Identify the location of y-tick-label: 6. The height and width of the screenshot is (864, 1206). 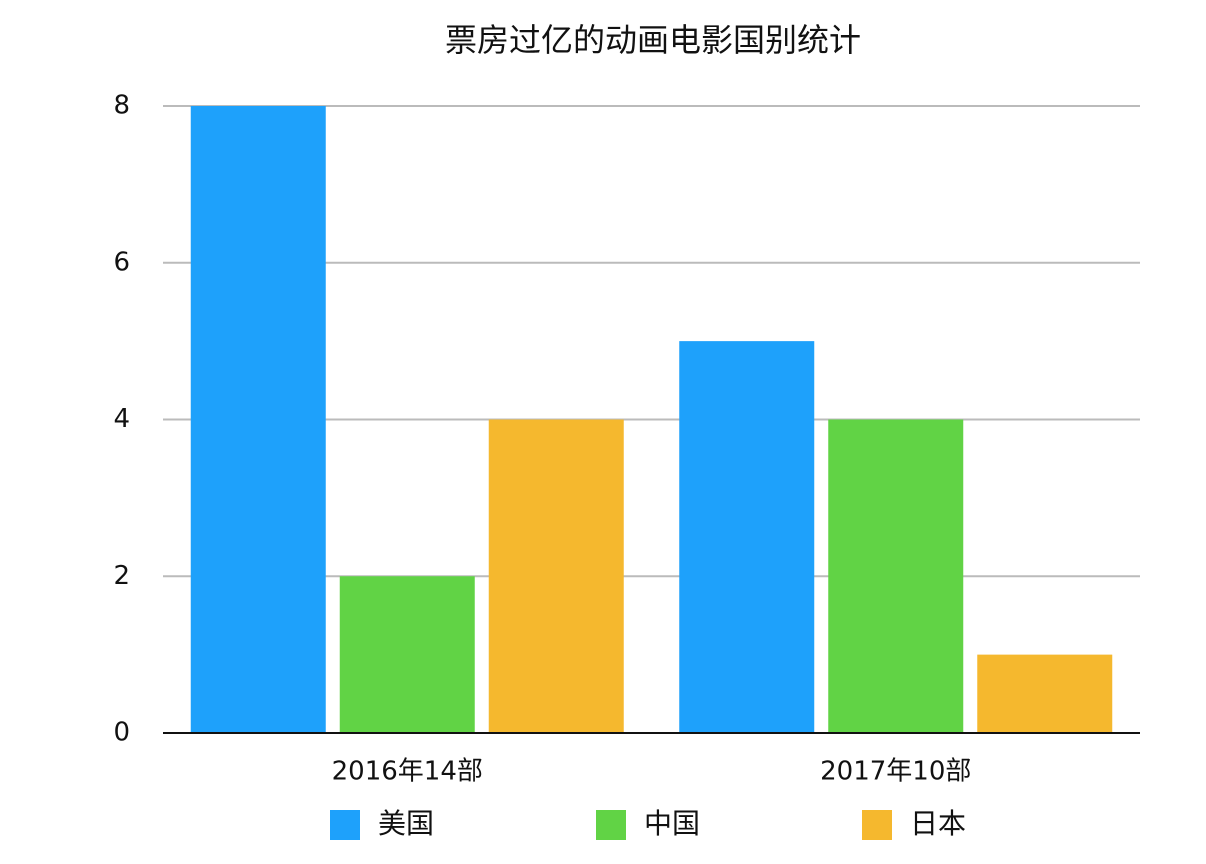
(121, 262).